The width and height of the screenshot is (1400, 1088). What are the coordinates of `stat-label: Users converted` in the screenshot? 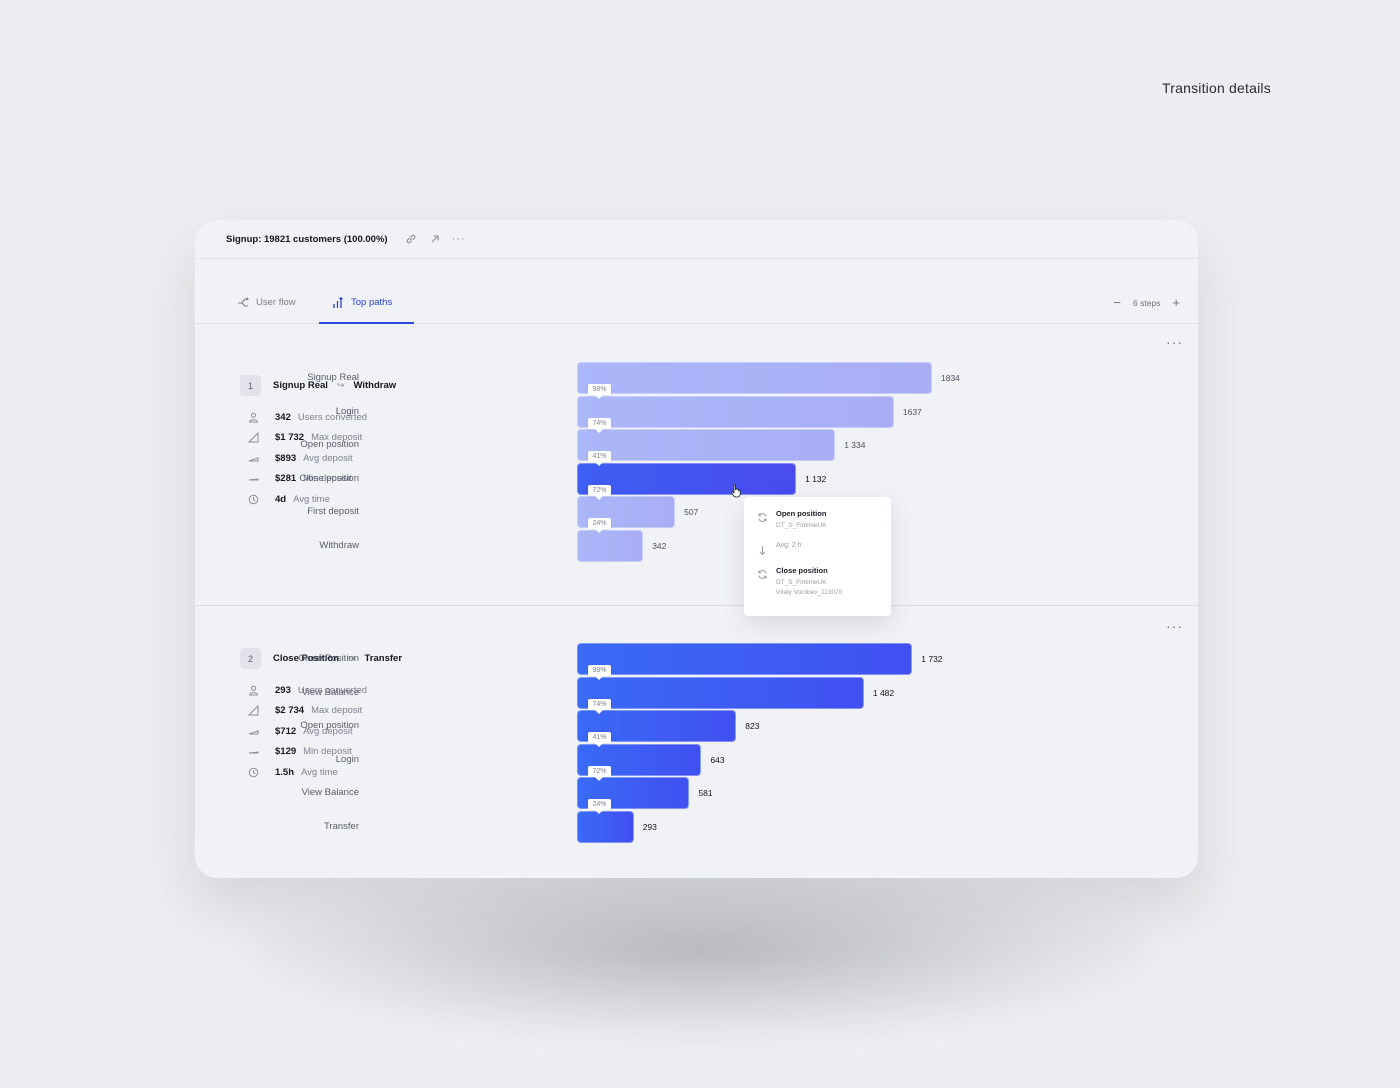 It's located at (332, 417).